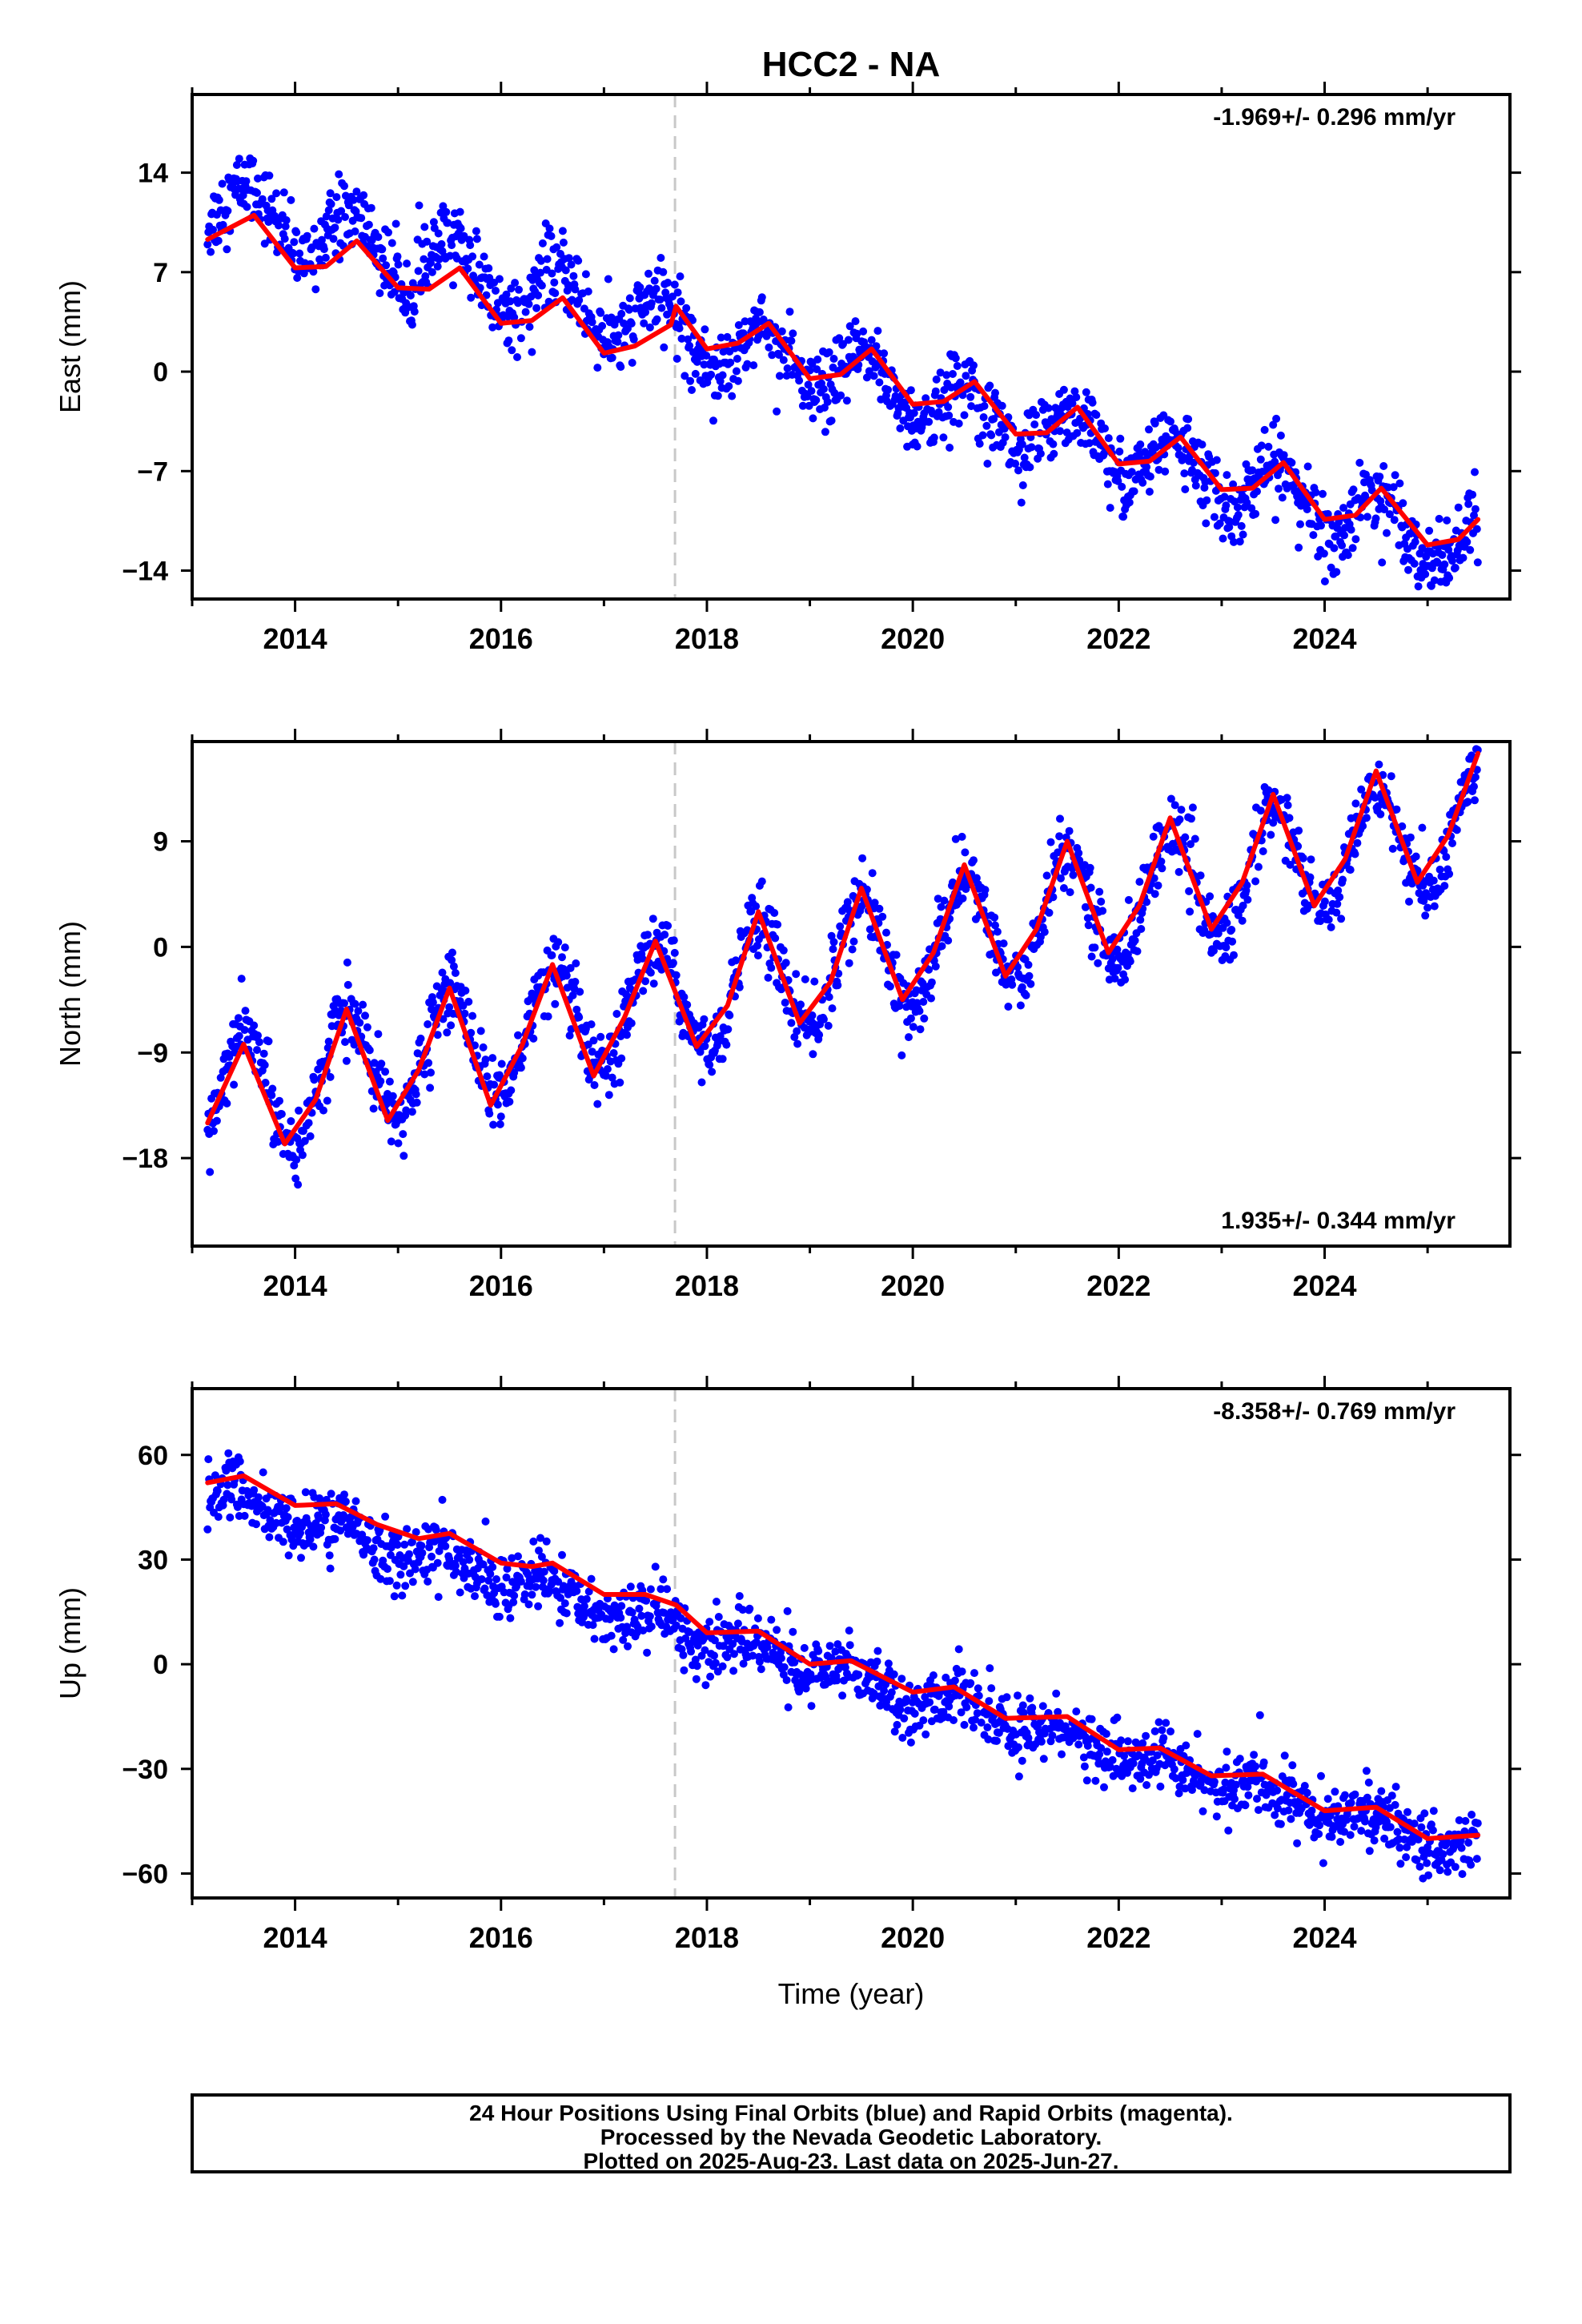  Describe the element at coordinates (501, 1285) in the screenshot. I see `x-tick-label: 2016` at that location.